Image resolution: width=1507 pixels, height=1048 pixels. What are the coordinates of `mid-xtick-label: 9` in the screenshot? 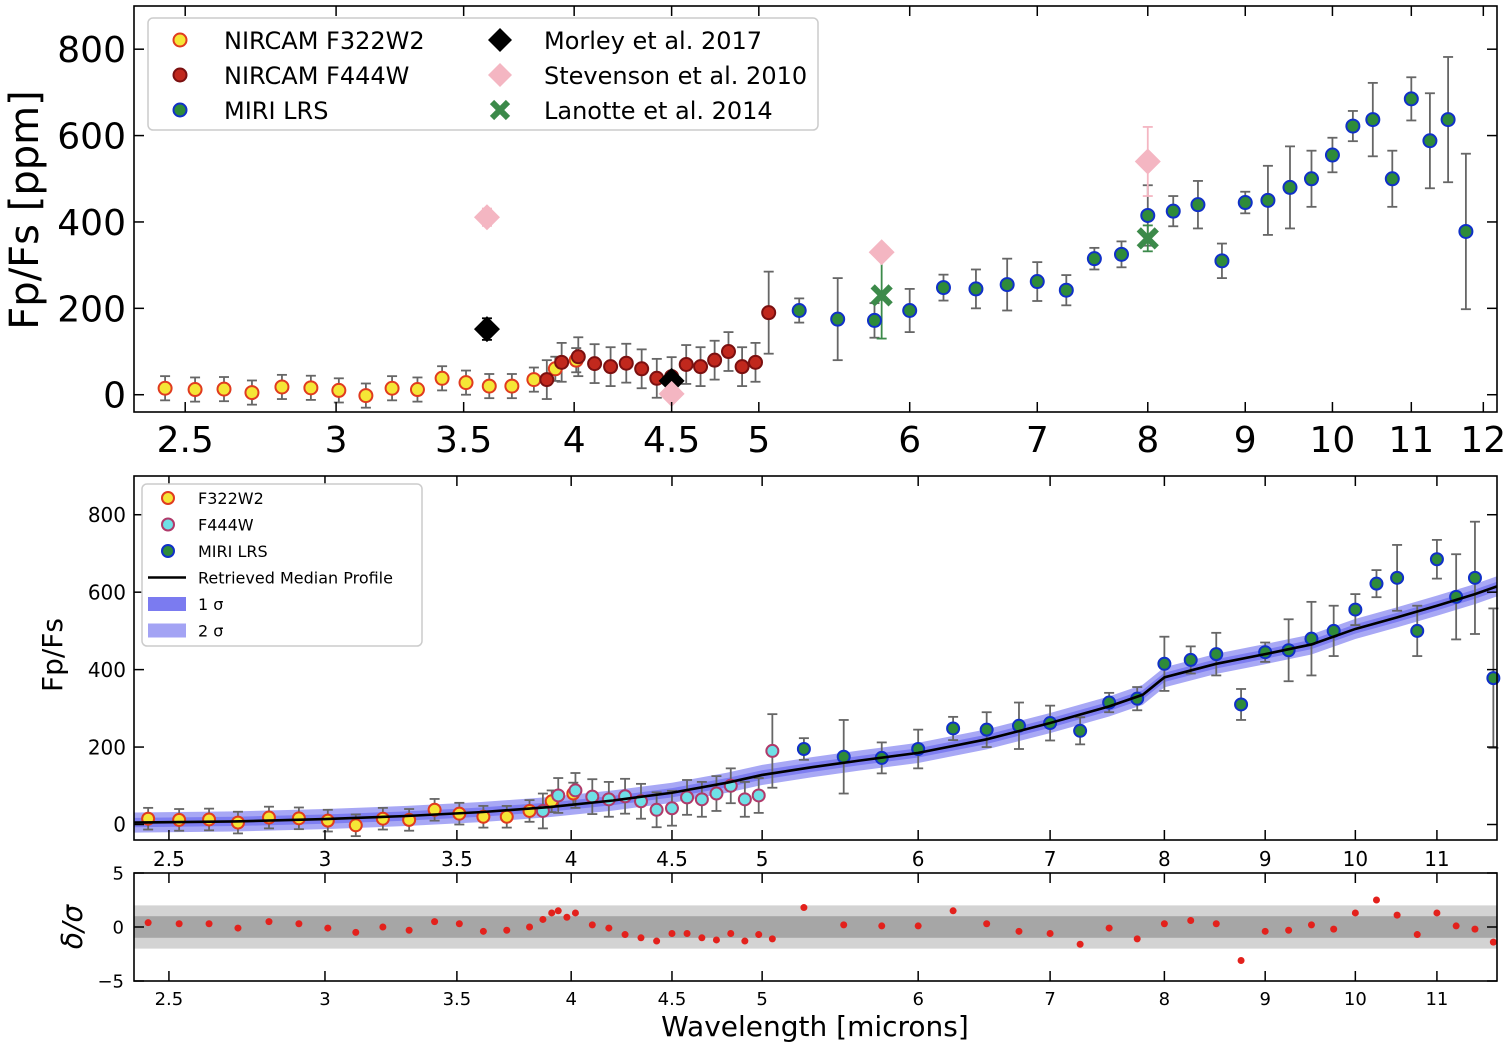 It's located at (1265, 859).